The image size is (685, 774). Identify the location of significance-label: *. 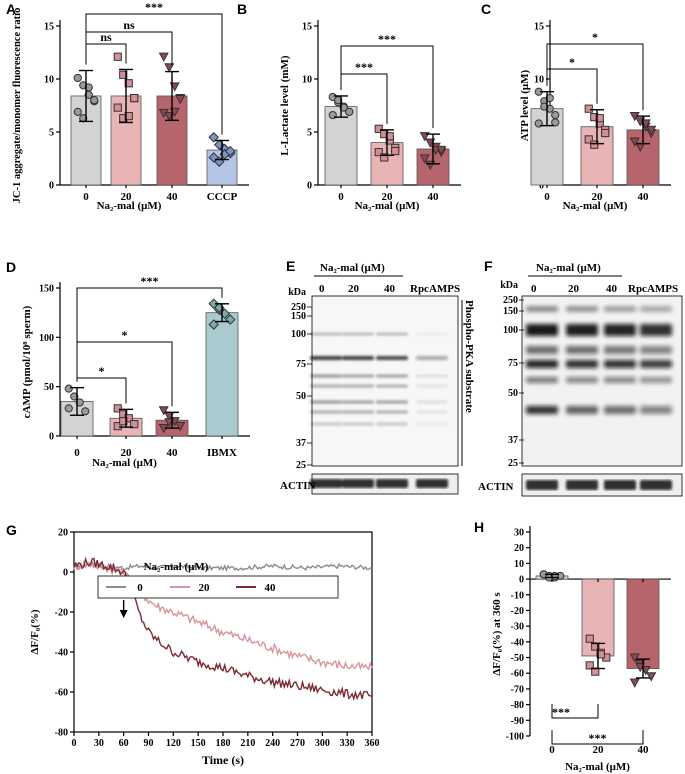
(102, 371).